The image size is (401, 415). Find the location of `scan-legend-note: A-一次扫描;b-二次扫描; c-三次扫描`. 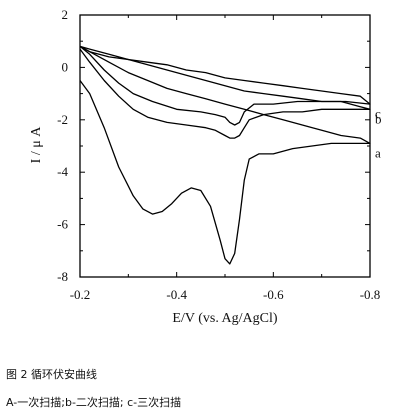

scan-legend-note: A-一次扫描;b-二次扫描; c-三次扫描 is located at coordinates (94, 402).